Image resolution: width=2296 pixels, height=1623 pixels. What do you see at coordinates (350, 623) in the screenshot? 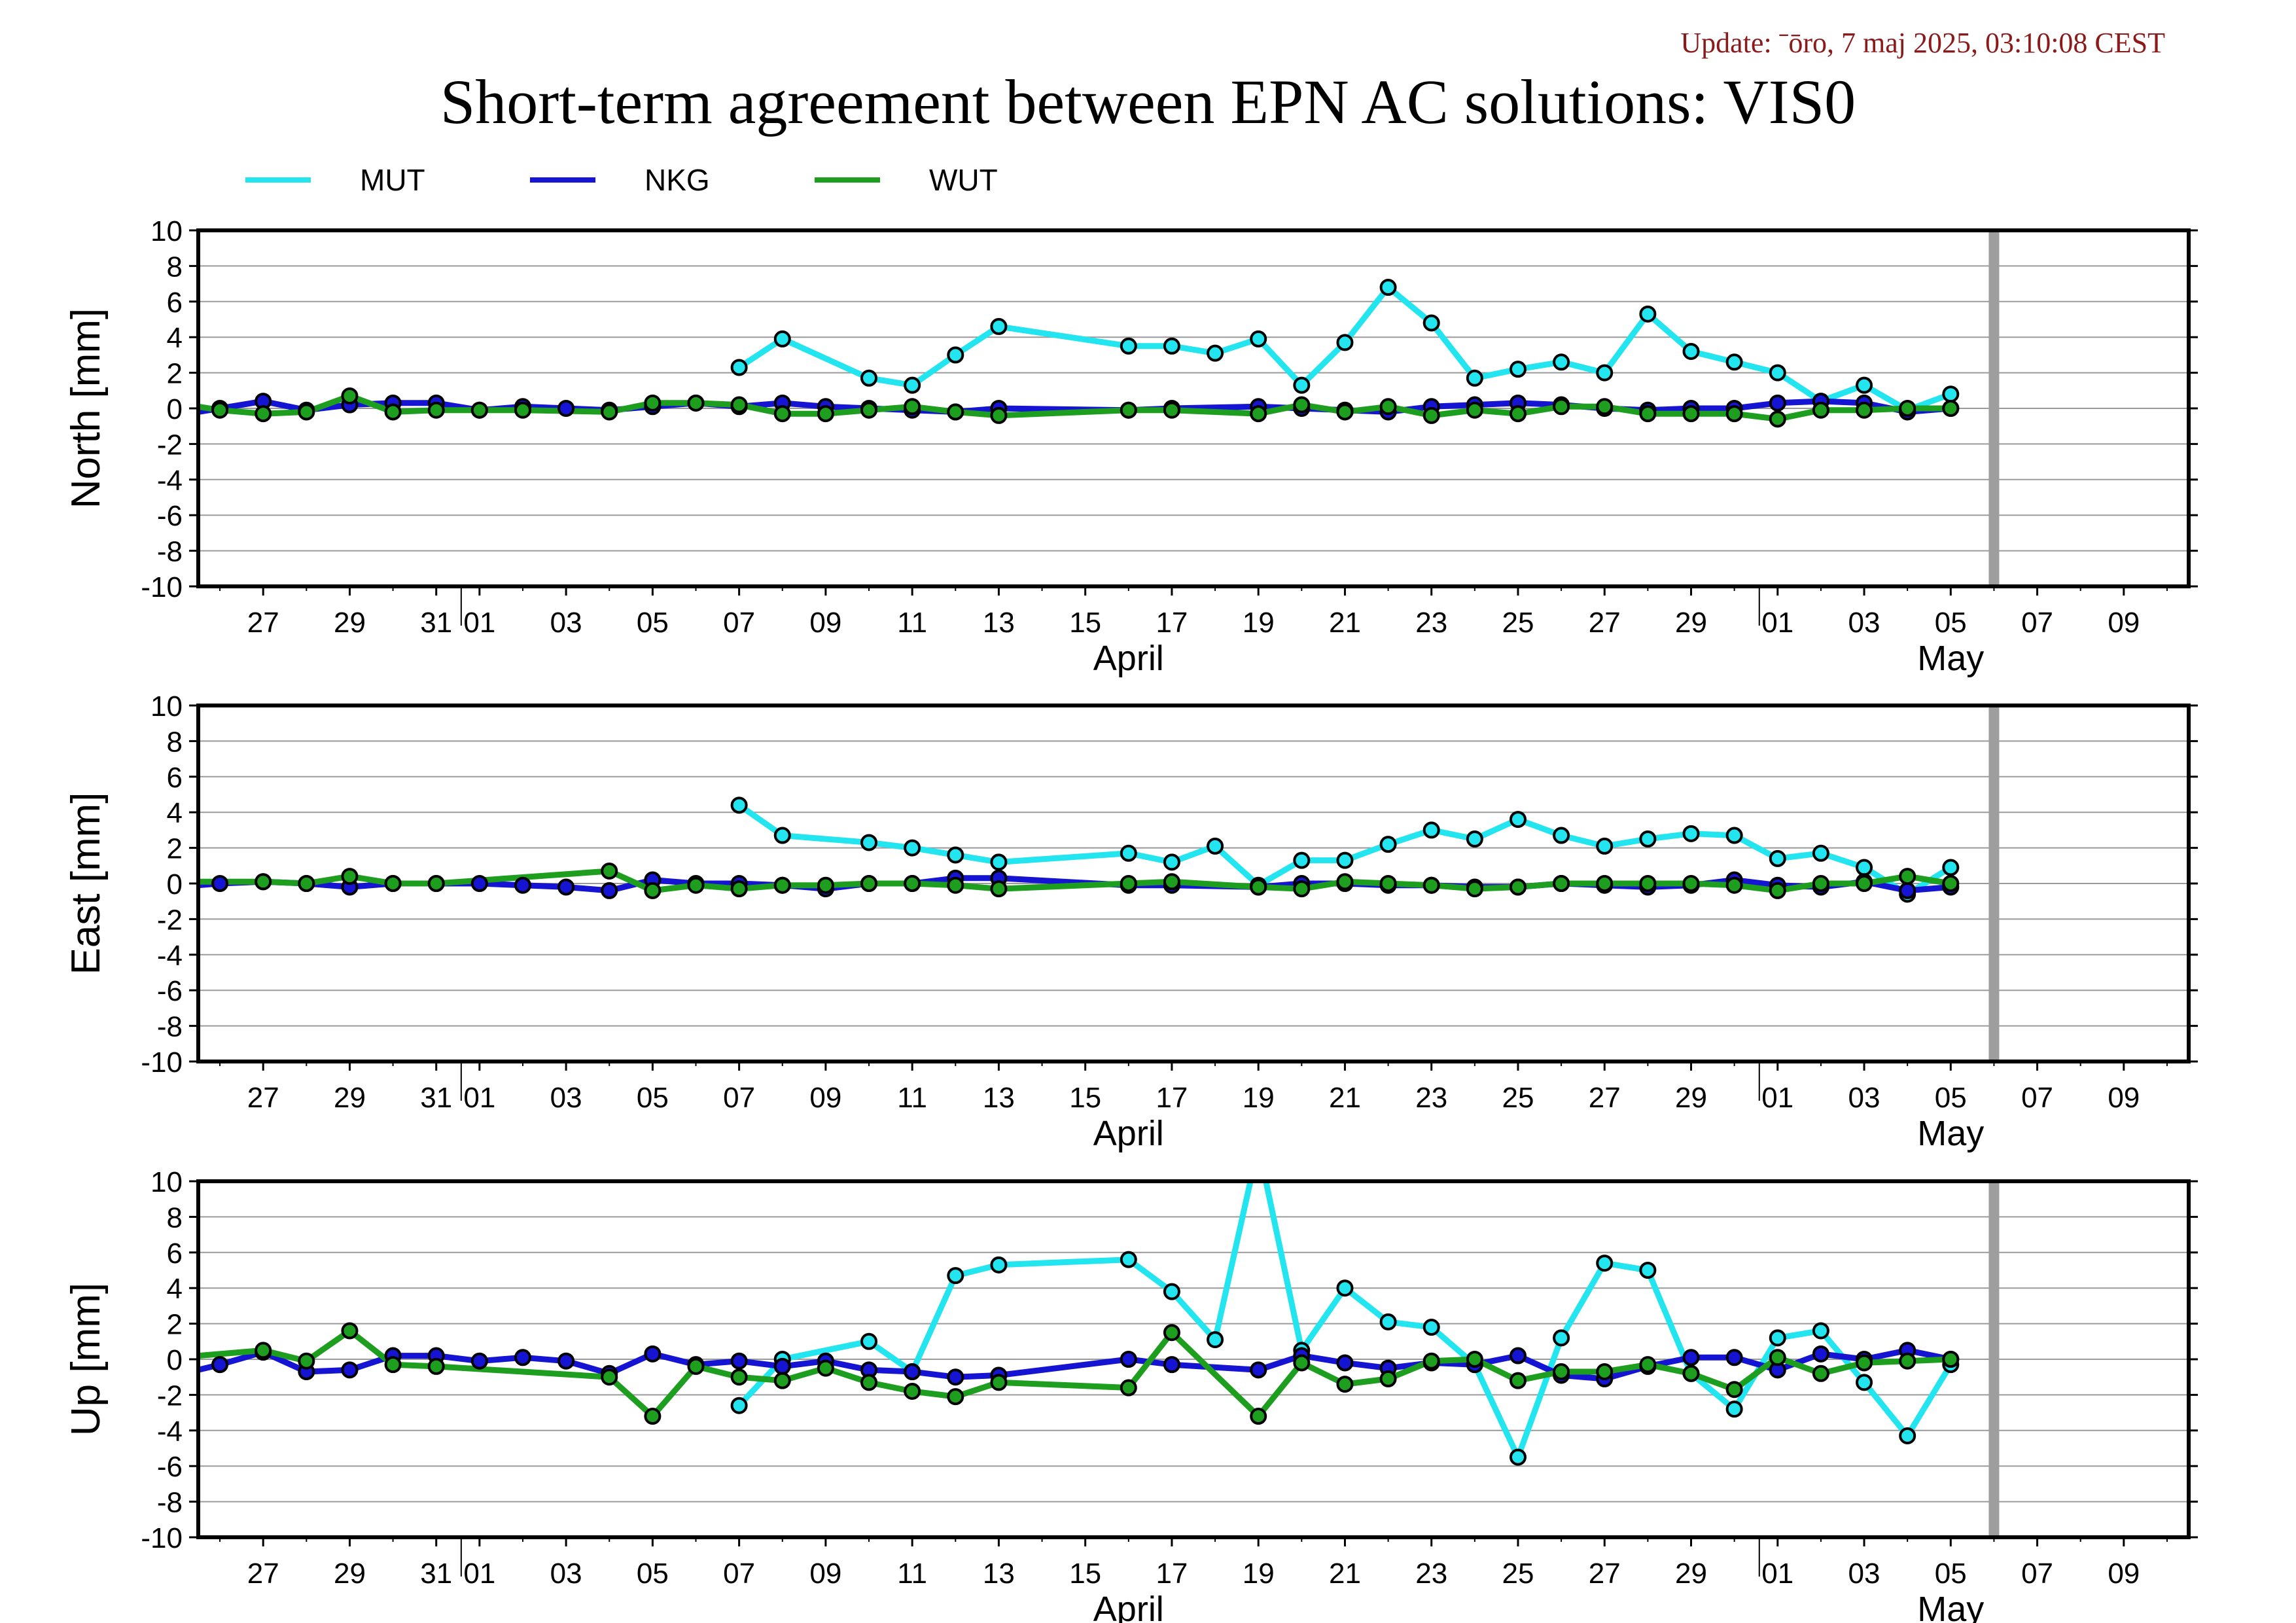
I see `x-tick-label: 29` at bounding box center [350, 623].